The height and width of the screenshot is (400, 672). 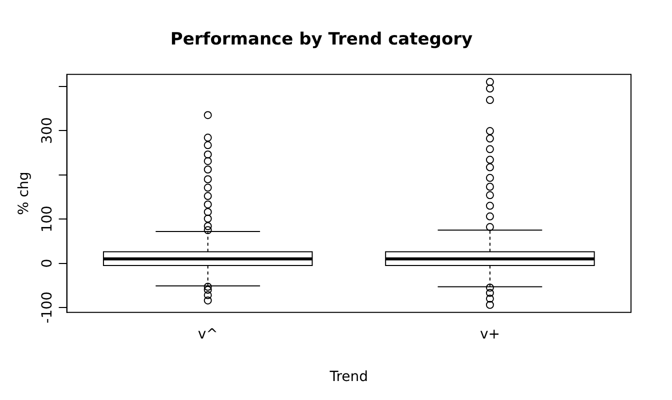 I want to click on y-tick-label: 300, so click(x=47, y=130).